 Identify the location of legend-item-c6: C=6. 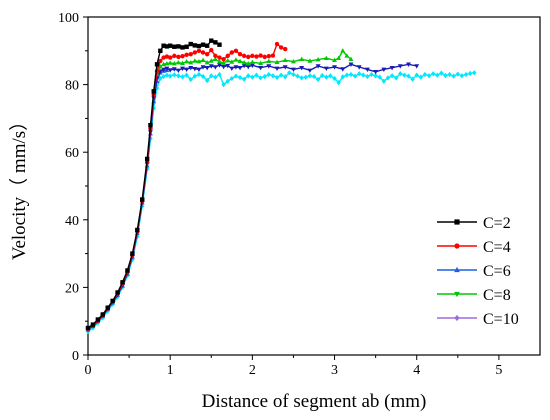
(474, 271).